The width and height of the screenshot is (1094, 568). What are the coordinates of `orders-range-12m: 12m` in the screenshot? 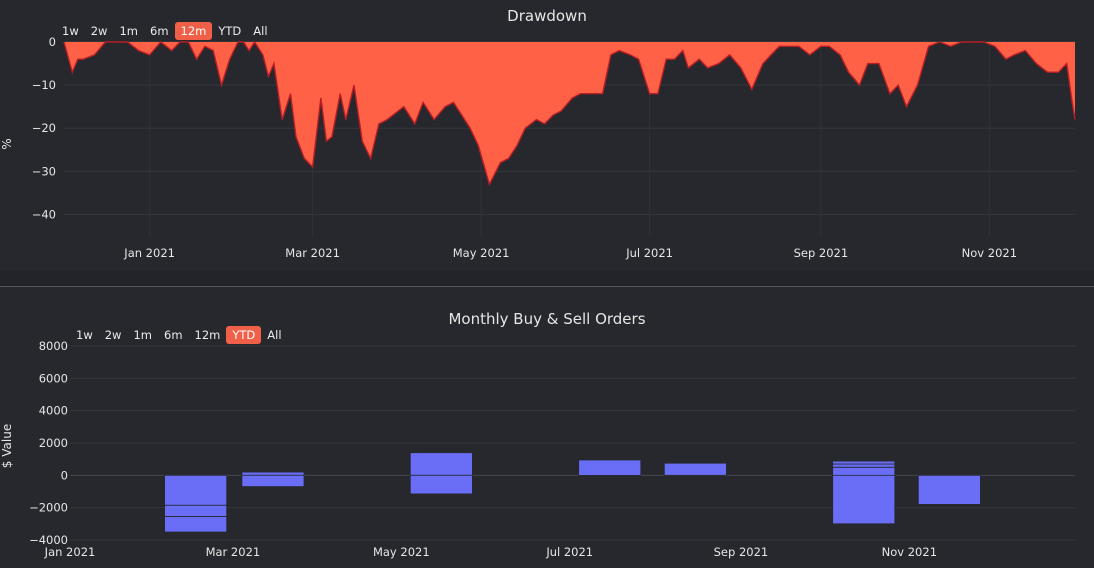 It's located at (207, 335).